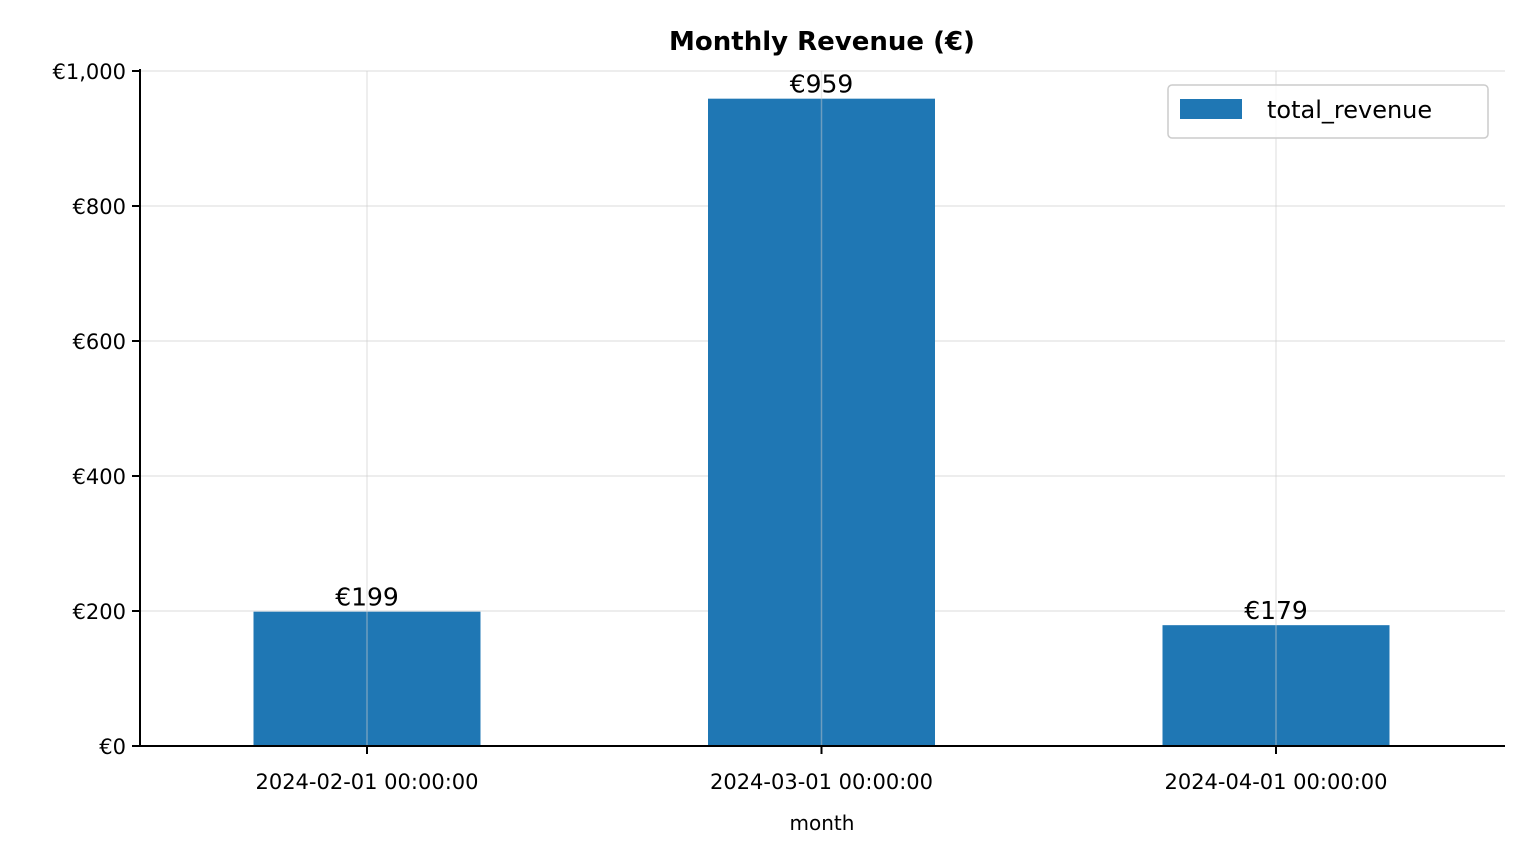 The width and height of the screenshot is (1525, 863). Describe the element at coordinates (89, 72) in the screenshot. I see `y-tick-label: €1,000` at that location.